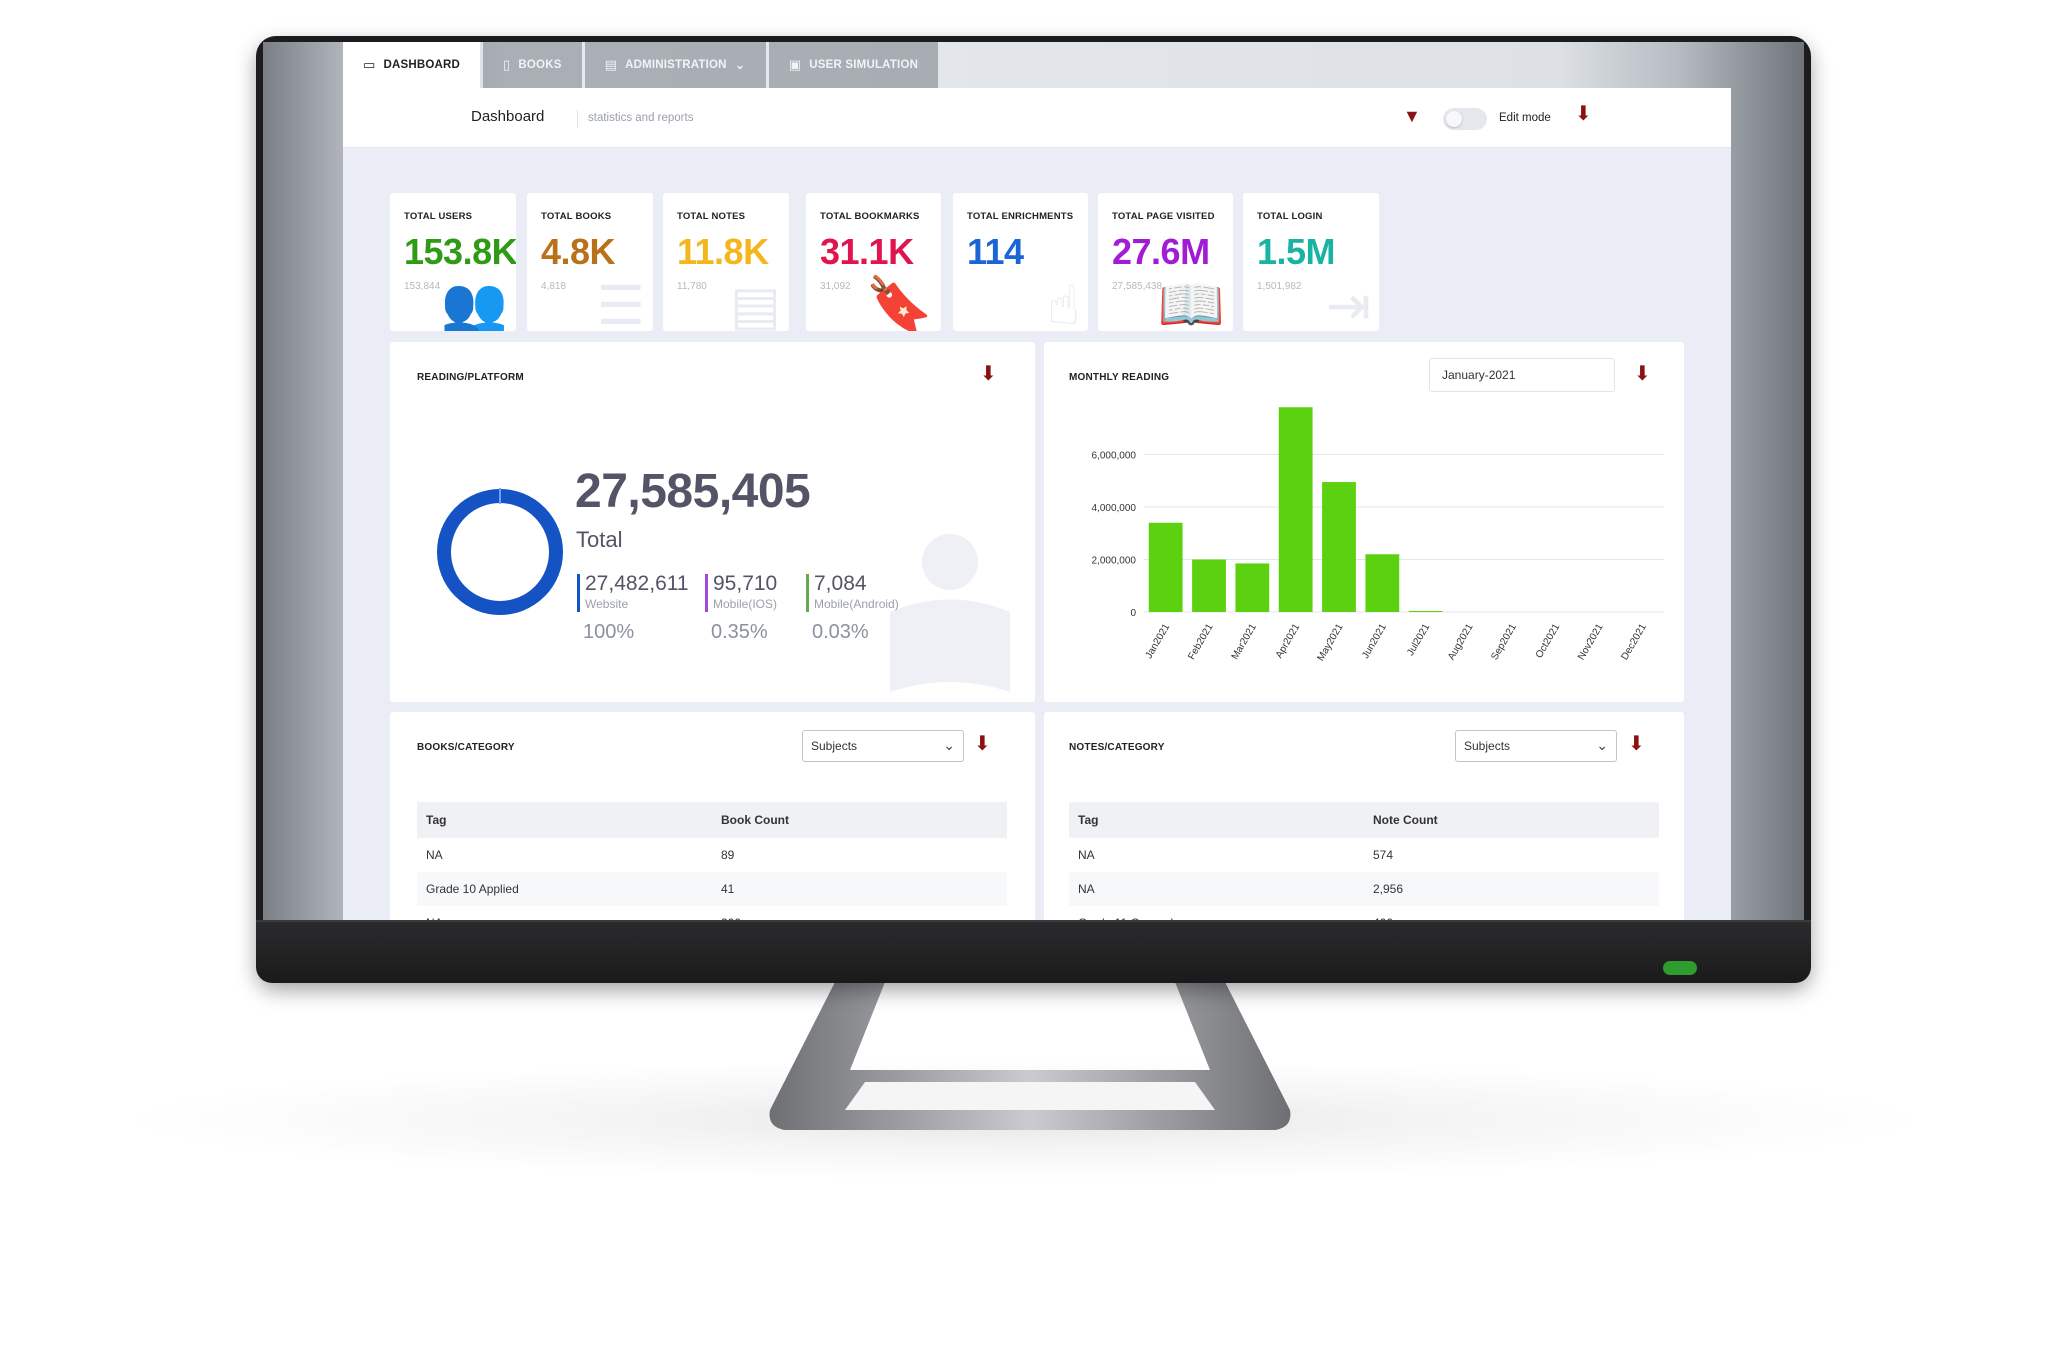  What do you see at coordinates (611, 64) in the screenshot?
I see `admin-icon: ▤` at bounding box center [611, 64].